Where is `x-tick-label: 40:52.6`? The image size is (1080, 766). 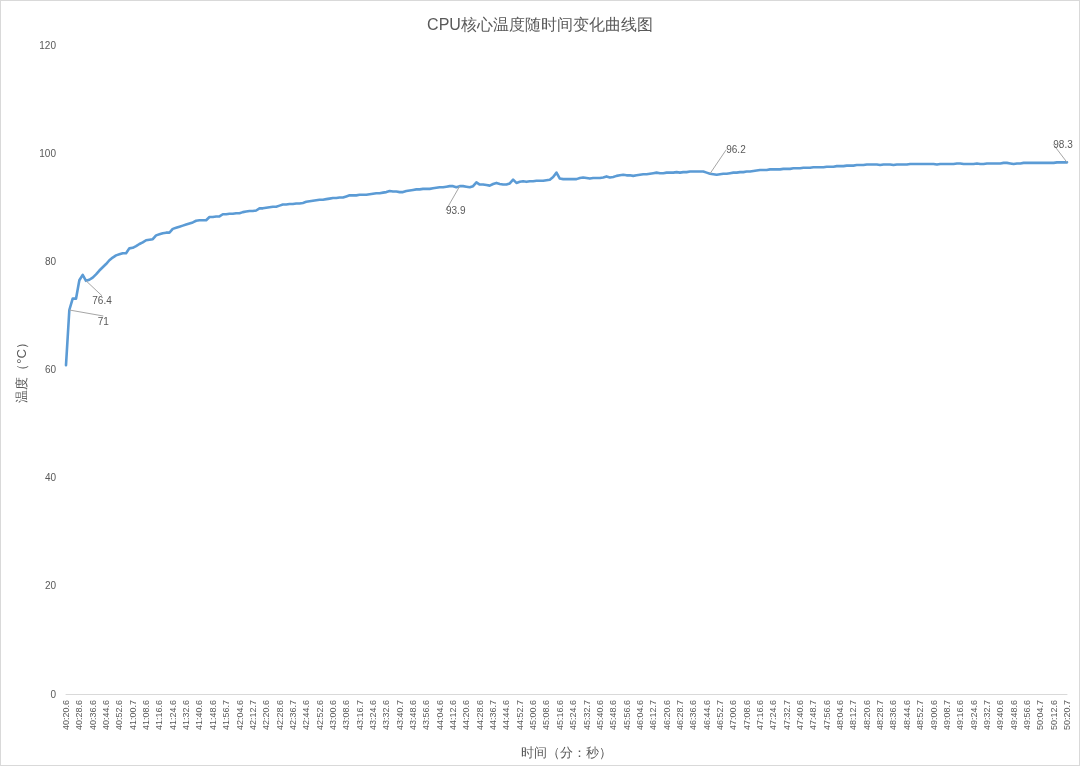 x-tick-label: 40:52.6 is located at coordinates (119, 715).